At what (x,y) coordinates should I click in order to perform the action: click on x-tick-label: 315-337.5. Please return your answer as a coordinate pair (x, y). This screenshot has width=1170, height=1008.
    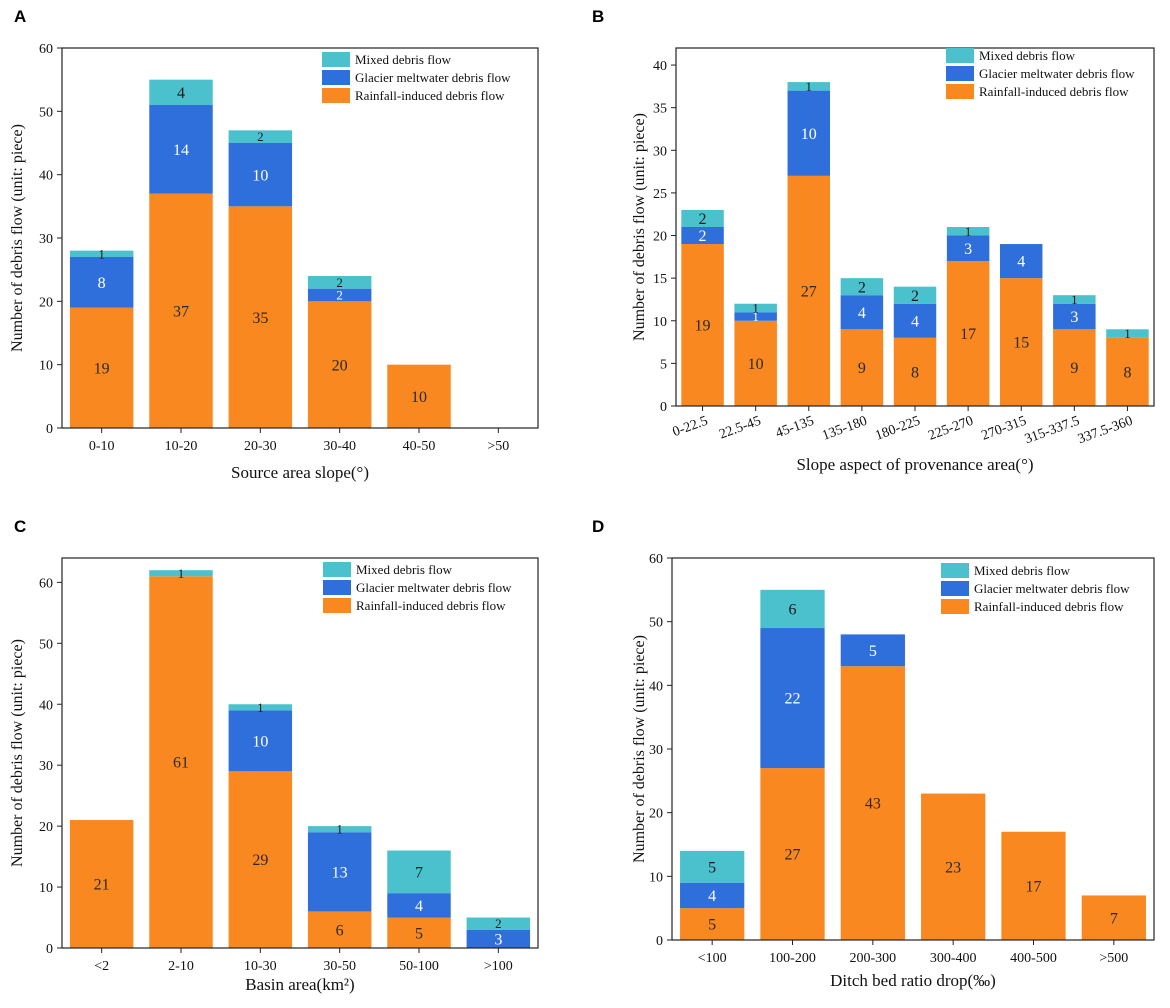
    Looking at the image, I should click on (1052, 431).